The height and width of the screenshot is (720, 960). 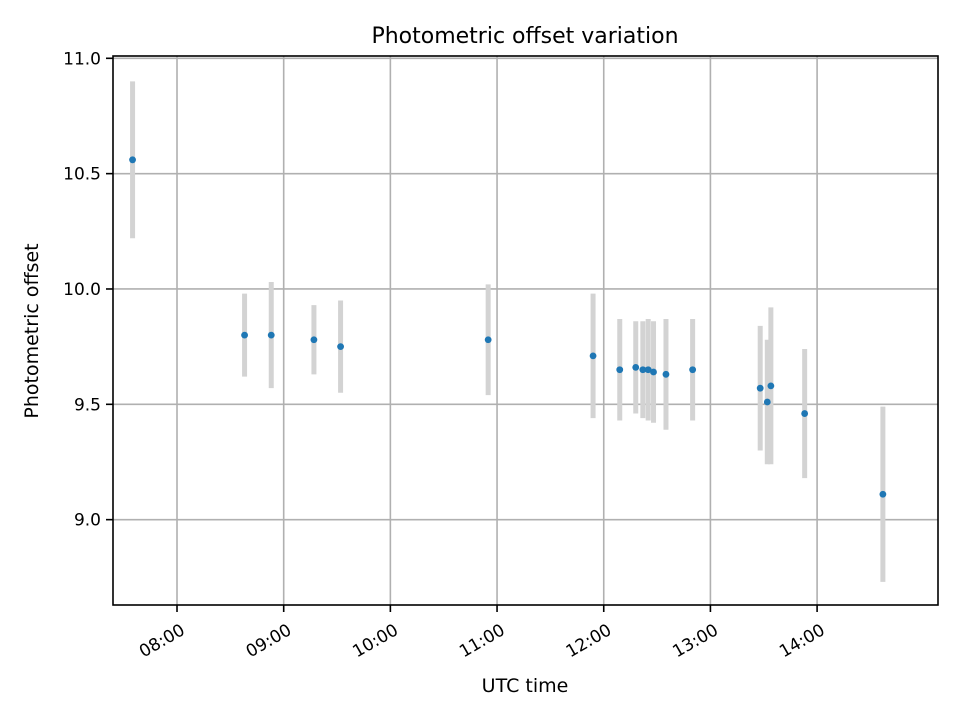 What do you see at coordinates (87, 405) in the screenshot?
I see `y-tick-label: 9.5` at bounding box center [87, 405].